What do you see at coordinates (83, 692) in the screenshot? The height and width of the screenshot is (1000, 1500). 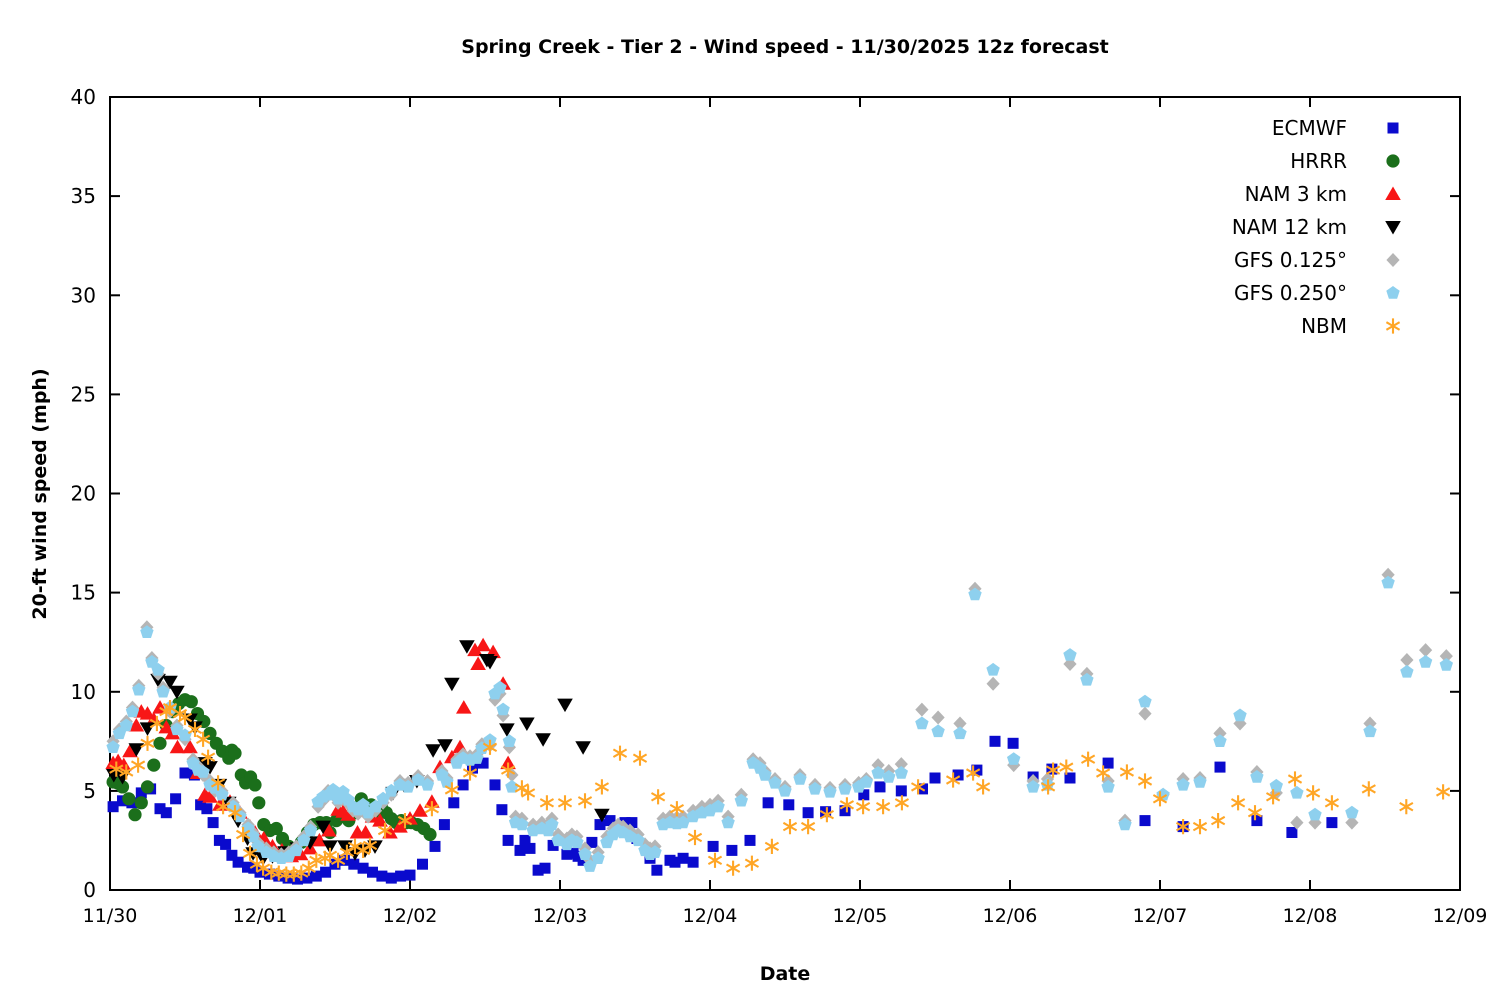 I see `y-tick-label: 10` at bounding box center [83, 692].